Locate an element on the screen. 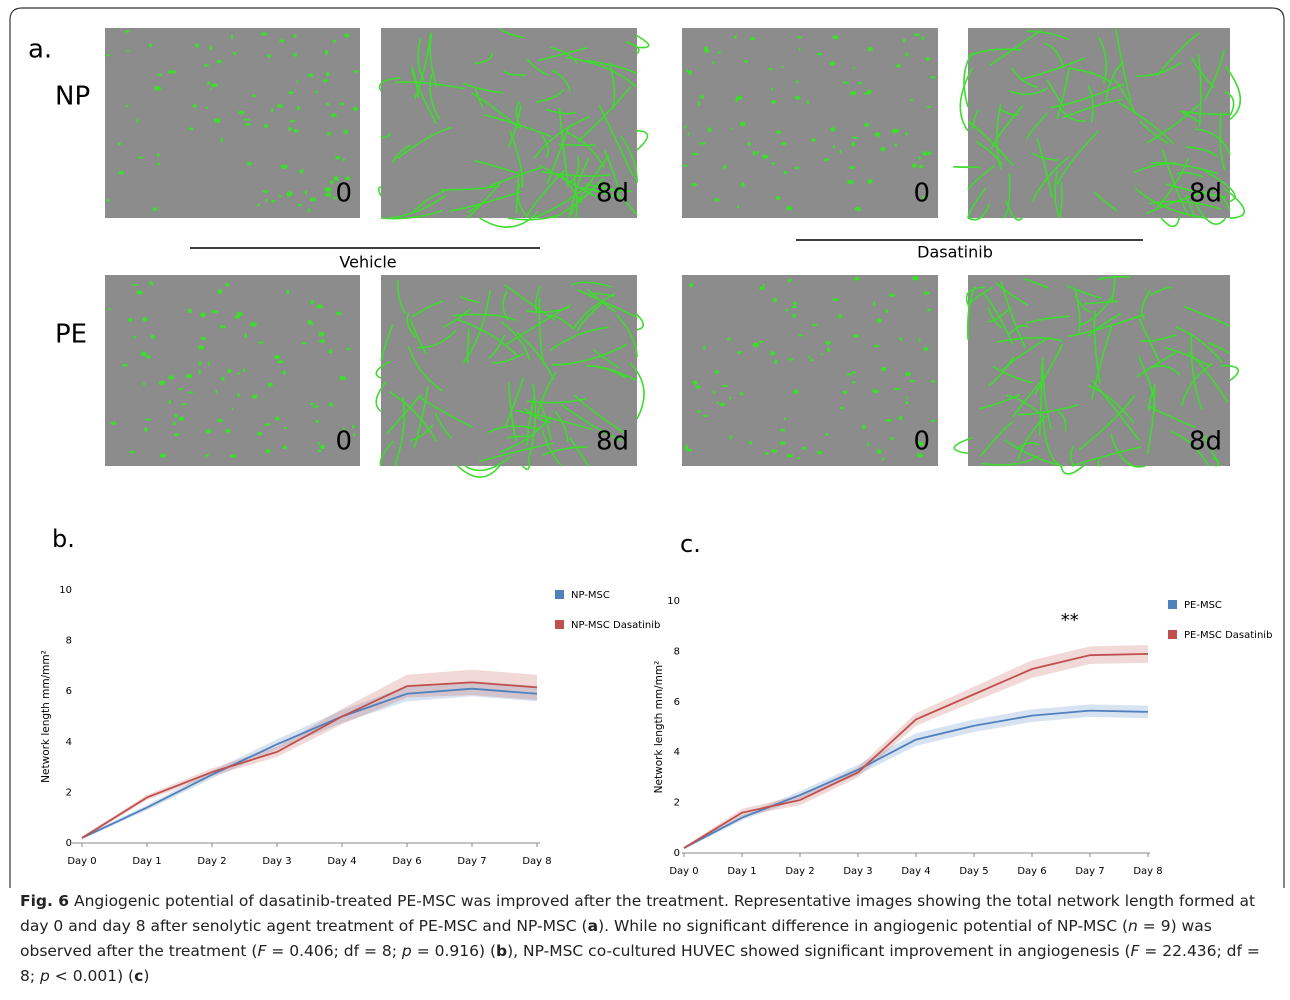 This screenshot has height=1000, width=1290. y-axis-label: Network length mm/mm² is located at coordinates (659, 727).